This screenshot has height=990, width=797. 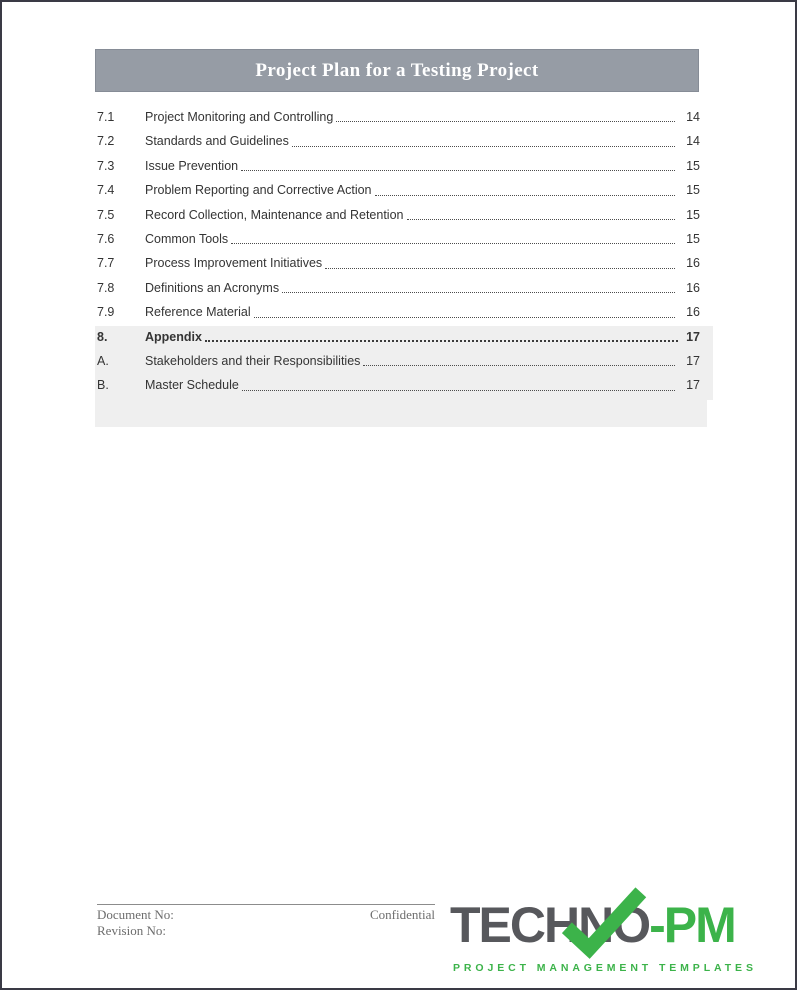 What do you see at coordinates (515, 925) in the screenshot?
I see `logo-text-tech: TECH` at bounding box center [515, 925].